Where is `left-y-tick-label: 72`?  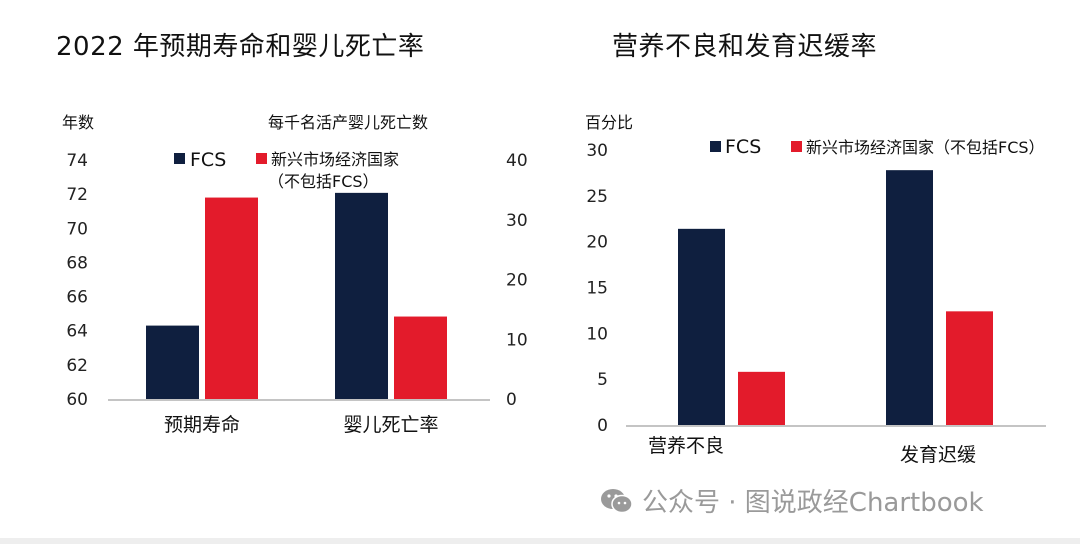
left-y-tick-label: 72 is located at coordinates (77, 195).